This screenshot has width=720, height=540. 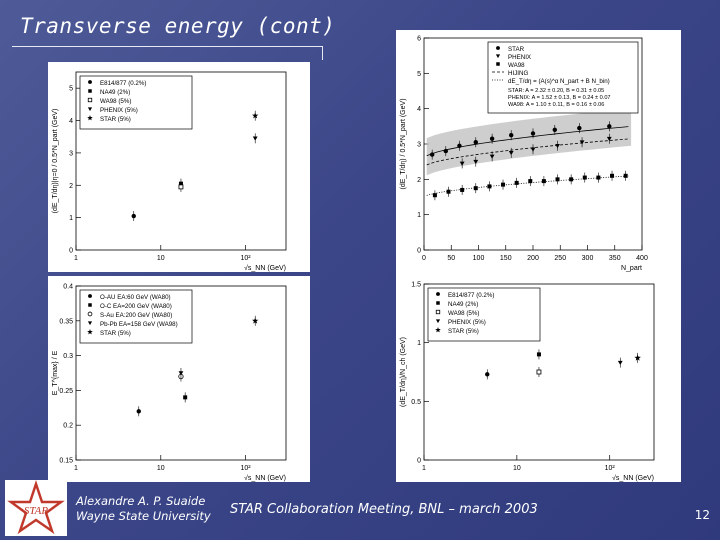 What do you see at coordinates (115, 119) in the screenshot?
I see `legend-label: STAR (5%)` at bounding box center [115, 119].